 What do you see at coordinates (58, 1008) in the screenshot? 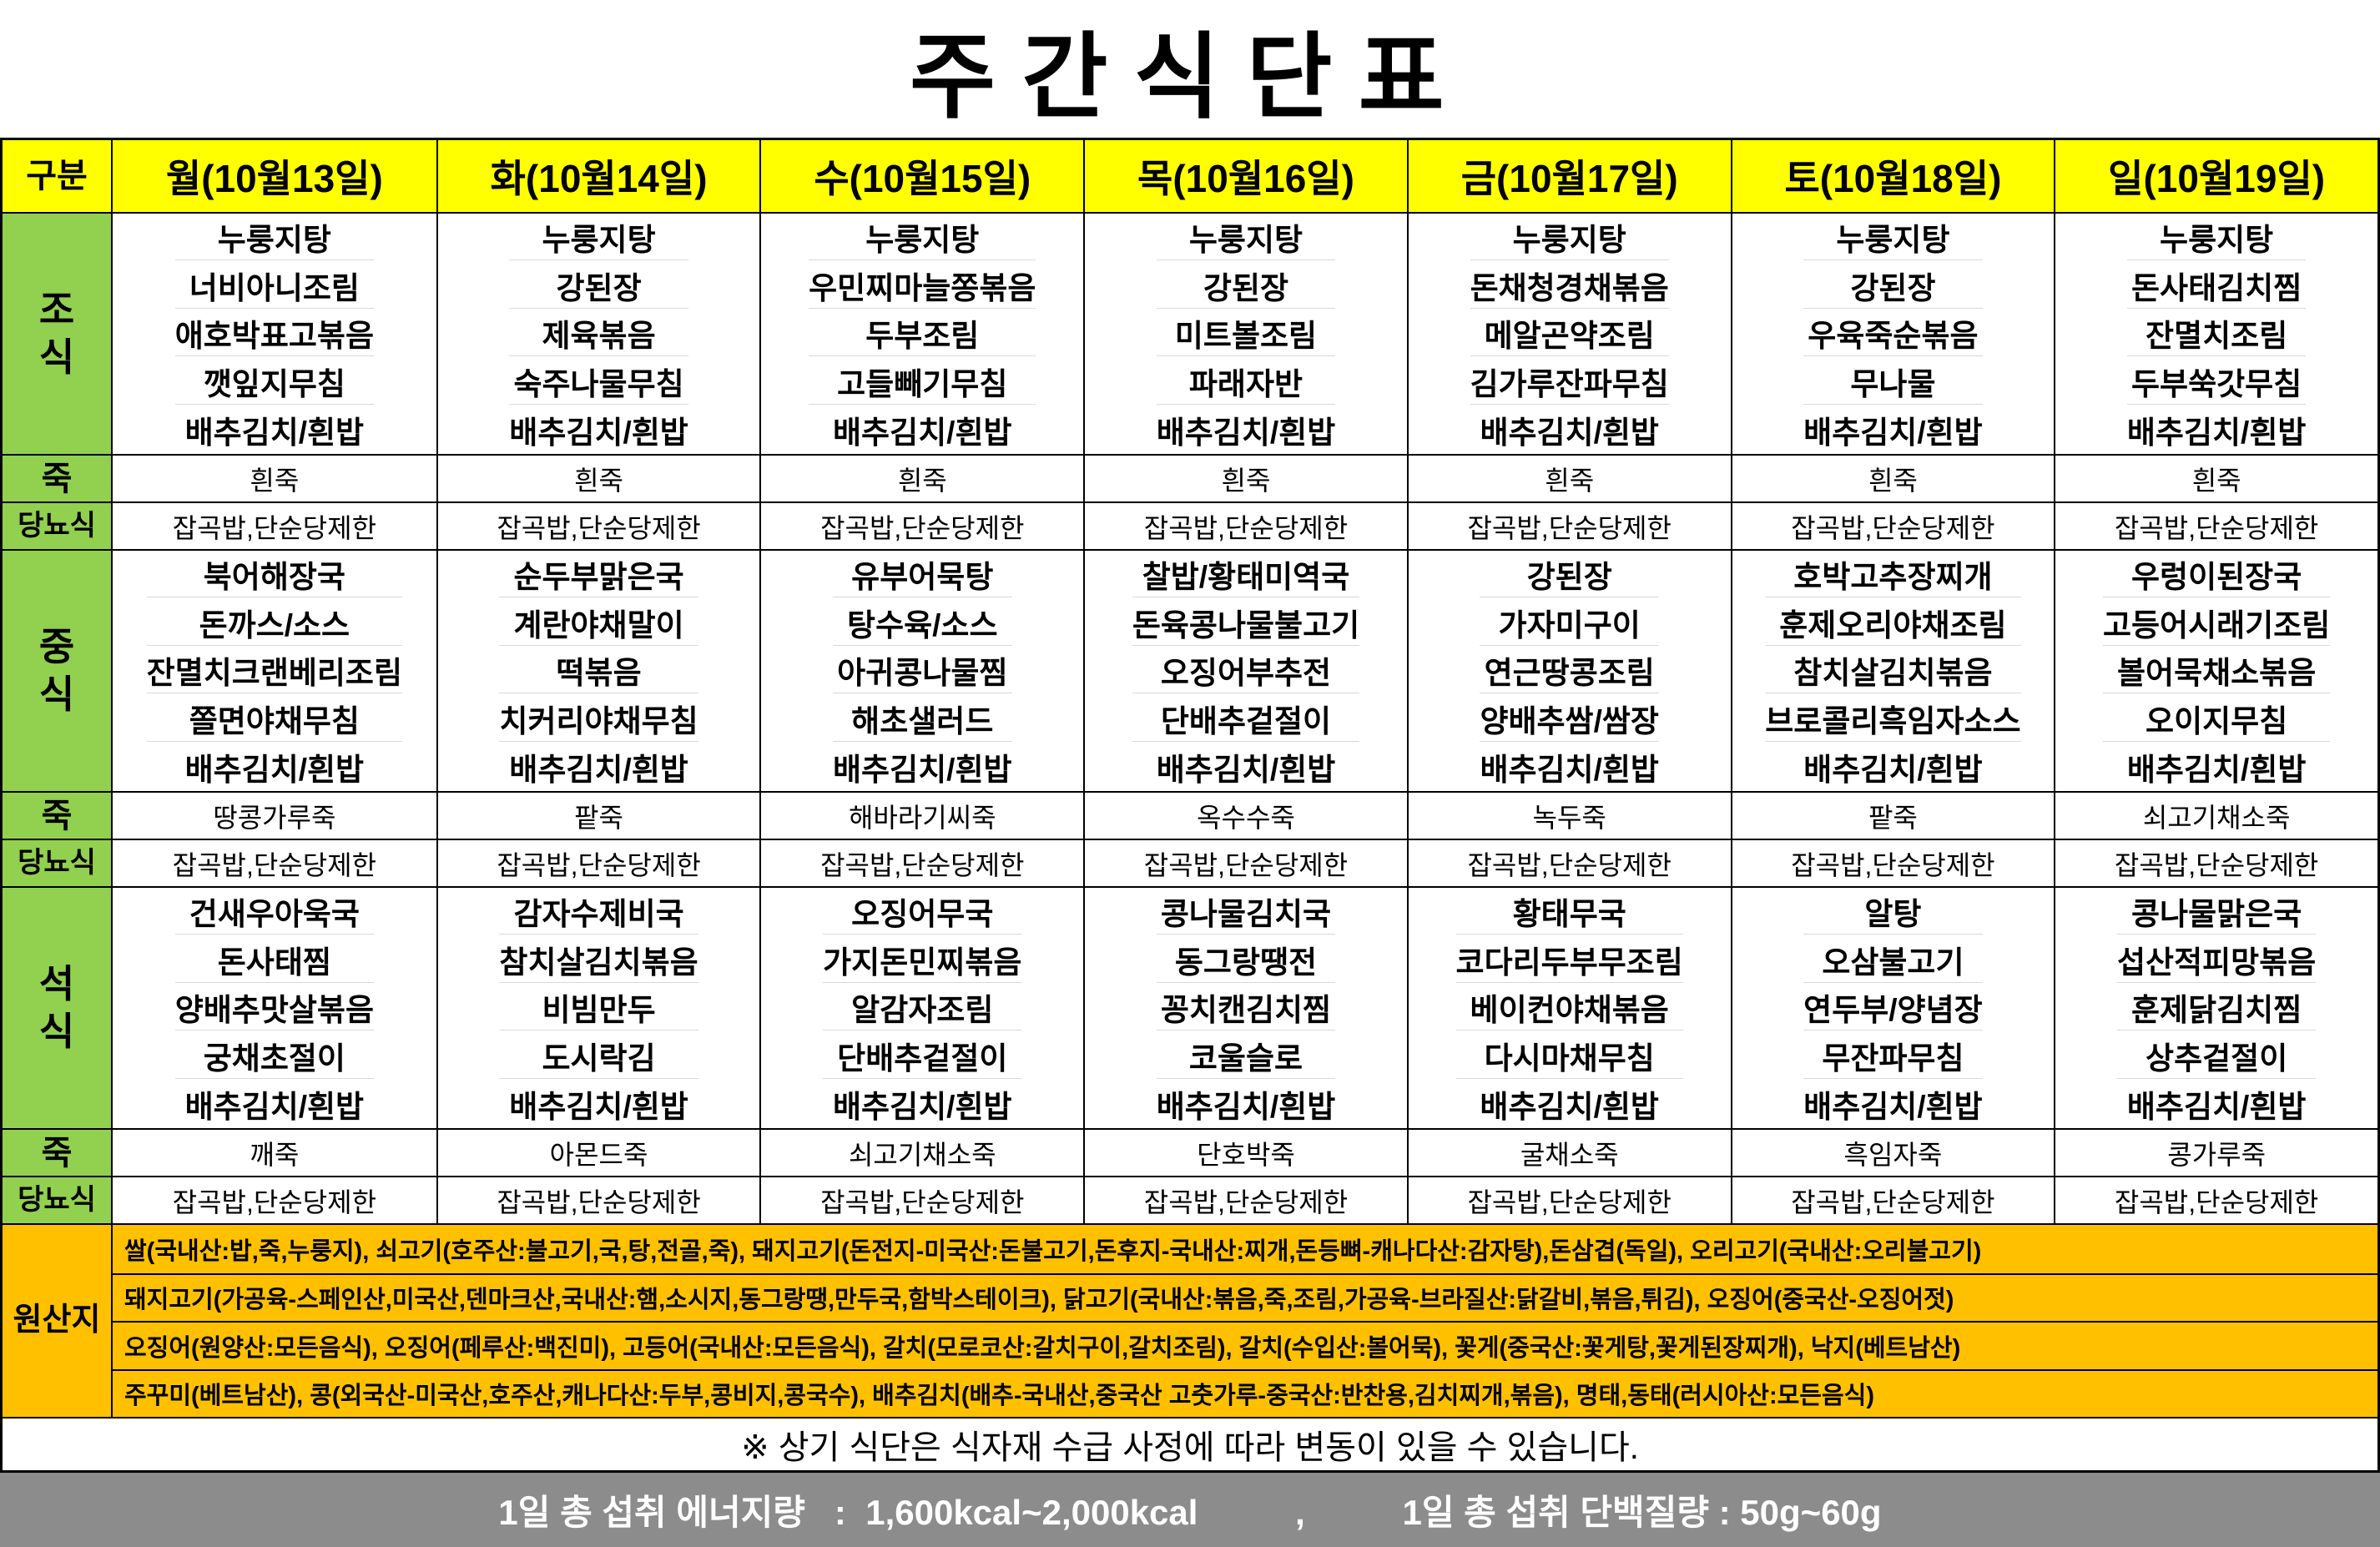
I see `dinner-label: 석 식` at bounding box center [58, 1008].